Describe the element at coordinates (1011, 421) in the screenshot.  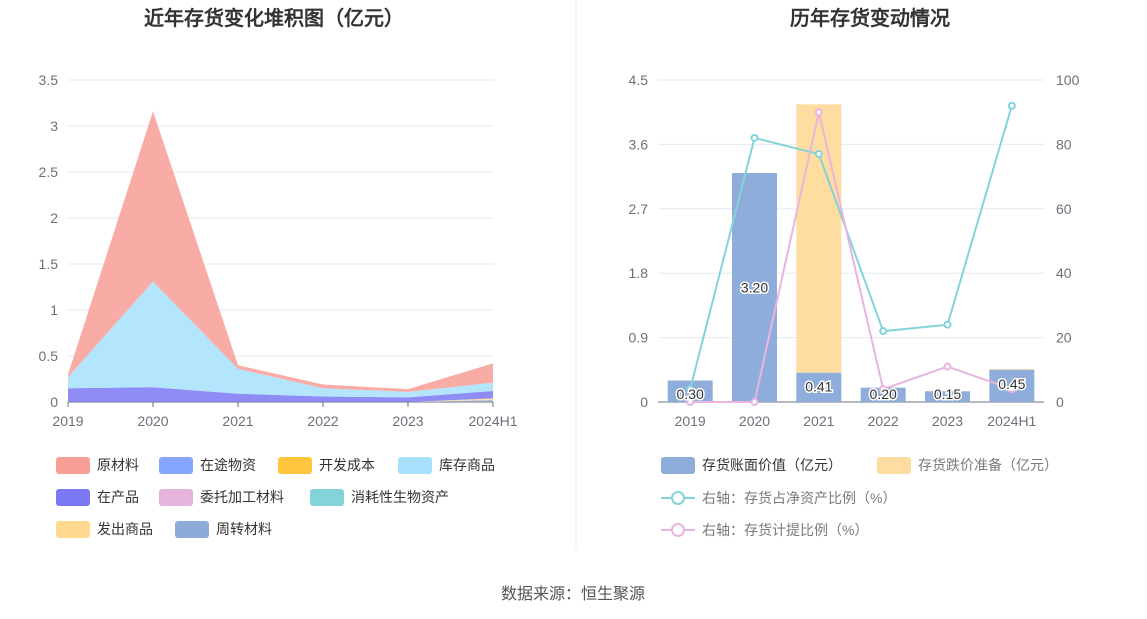
I see `right-x-tick-label: 2024H1` at that location.